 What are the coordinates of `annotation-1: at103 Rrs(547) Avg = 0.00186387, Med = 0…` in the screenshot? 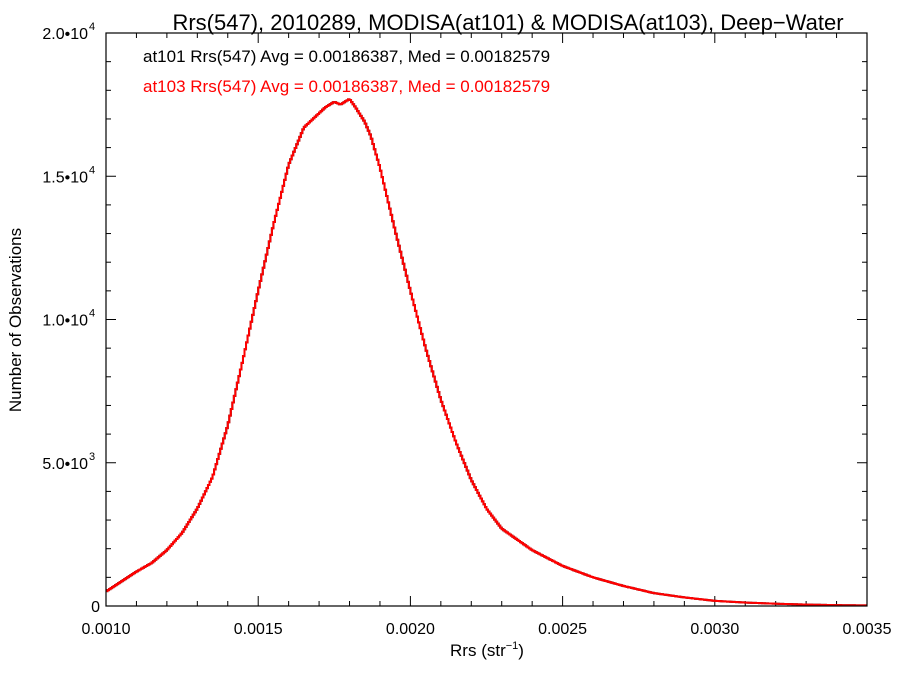 It's located at (346, 86).